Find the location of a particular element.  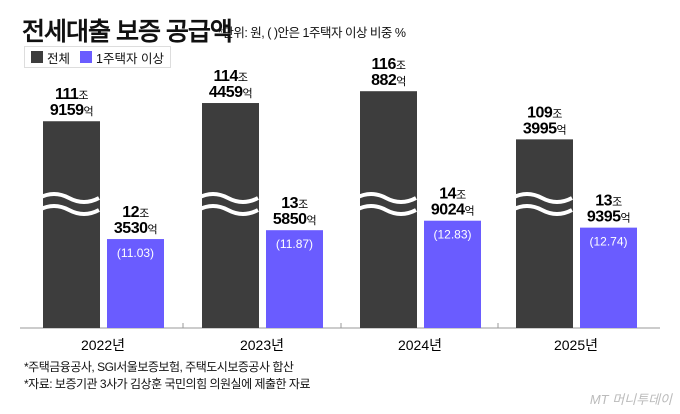

bar-owner-2024년 is located at coordinates (452, 274).